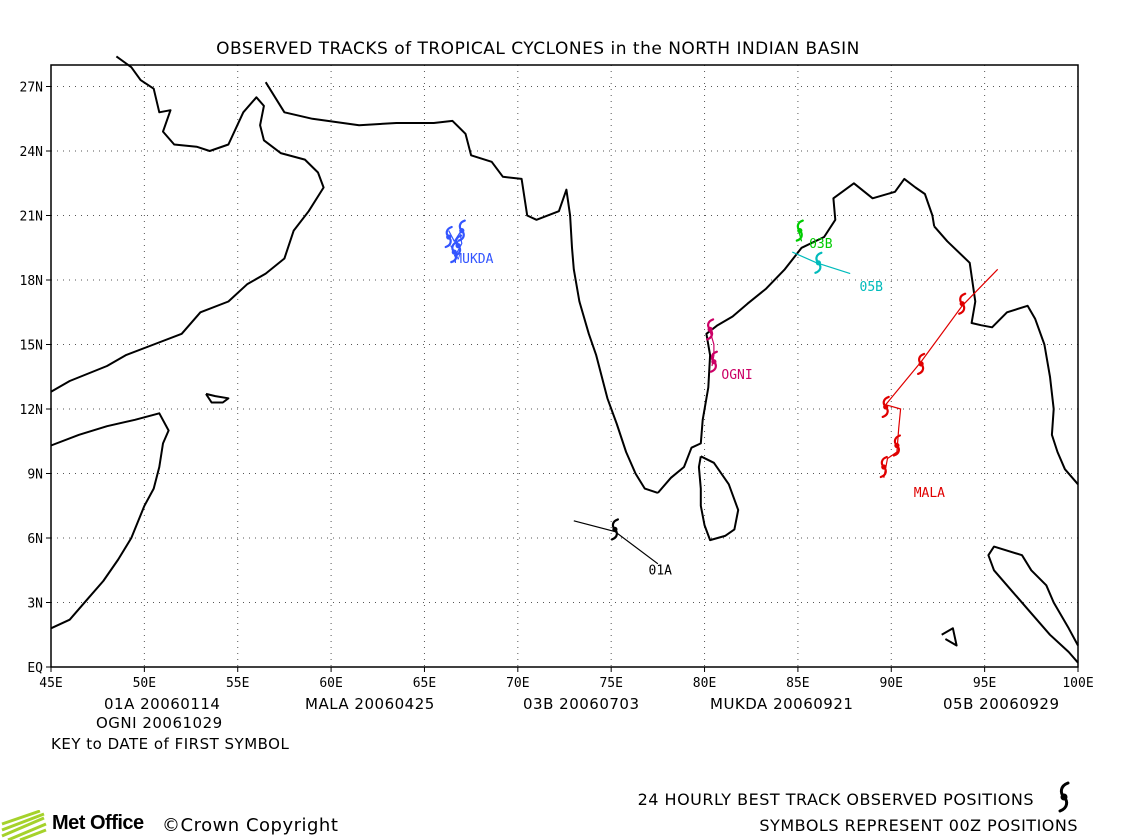 The image size is (1130, 840). Describe the element at coordinates (1064, 797) in the screenshot. I see `cyclone-symbol-icon` at that location.